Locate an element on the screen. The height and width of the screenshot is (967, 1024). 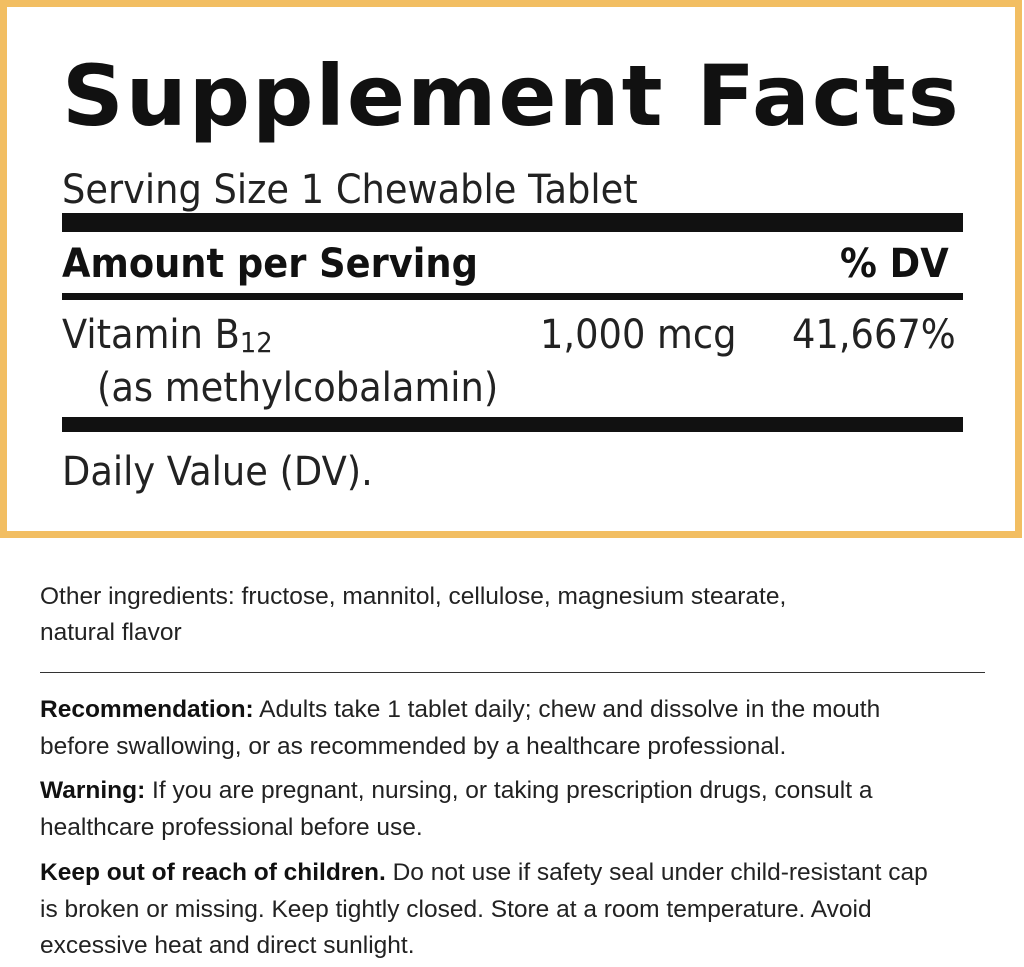
nutrient-detail: (as methylcobalamin) is located at coordinates (298, 388).